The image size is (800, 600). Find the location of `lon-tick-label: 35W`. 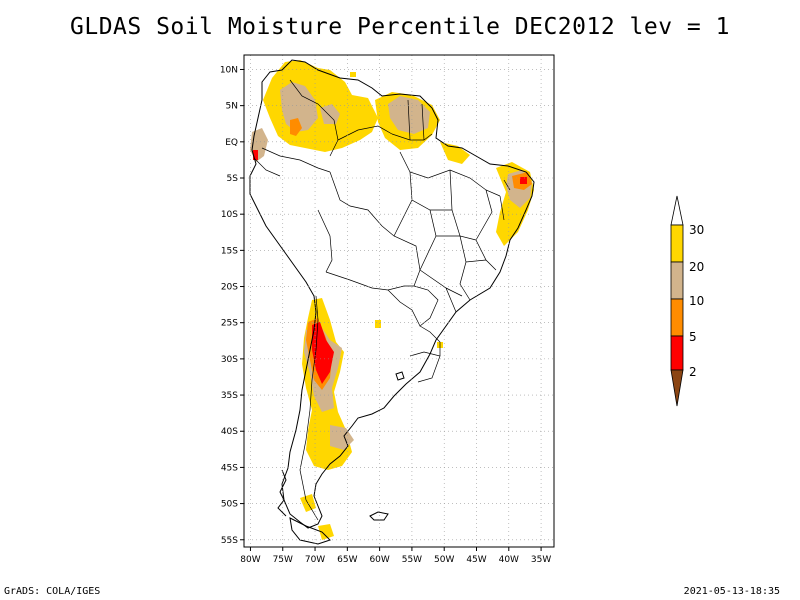

lon-tick-label: 35W is located at coordinates (541, 560).